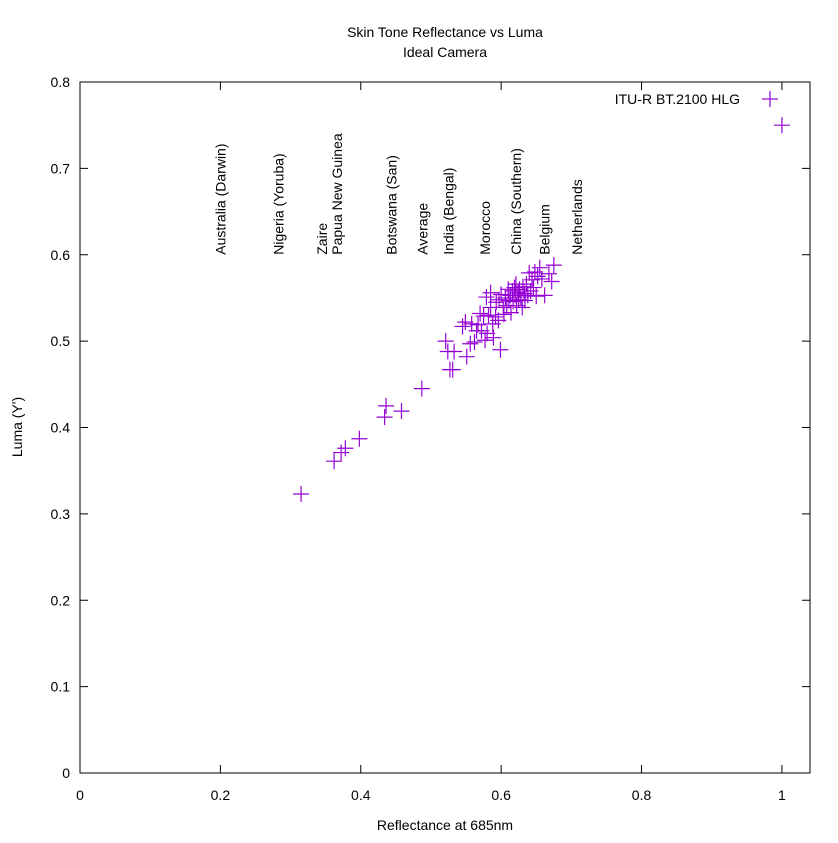 The image size is (838, 843). I want to click on annotation-label: Zaire, so click(322, 239).